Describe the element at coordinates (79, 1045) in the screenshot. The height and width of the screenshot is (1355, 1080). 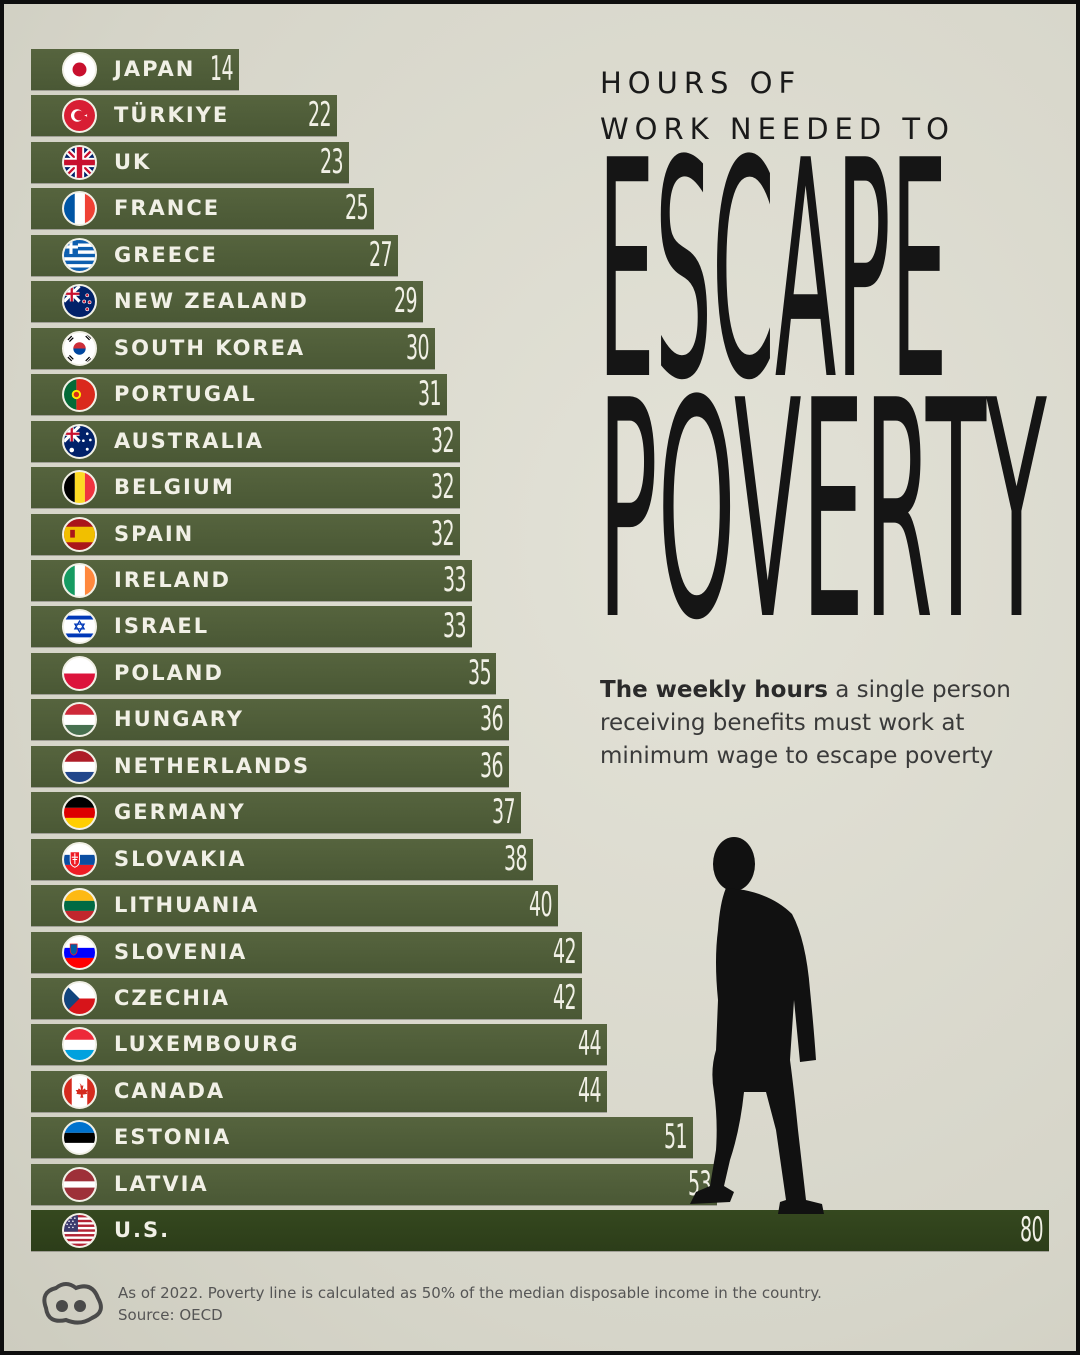
I see `luxembourg-flag-icon` at that location.